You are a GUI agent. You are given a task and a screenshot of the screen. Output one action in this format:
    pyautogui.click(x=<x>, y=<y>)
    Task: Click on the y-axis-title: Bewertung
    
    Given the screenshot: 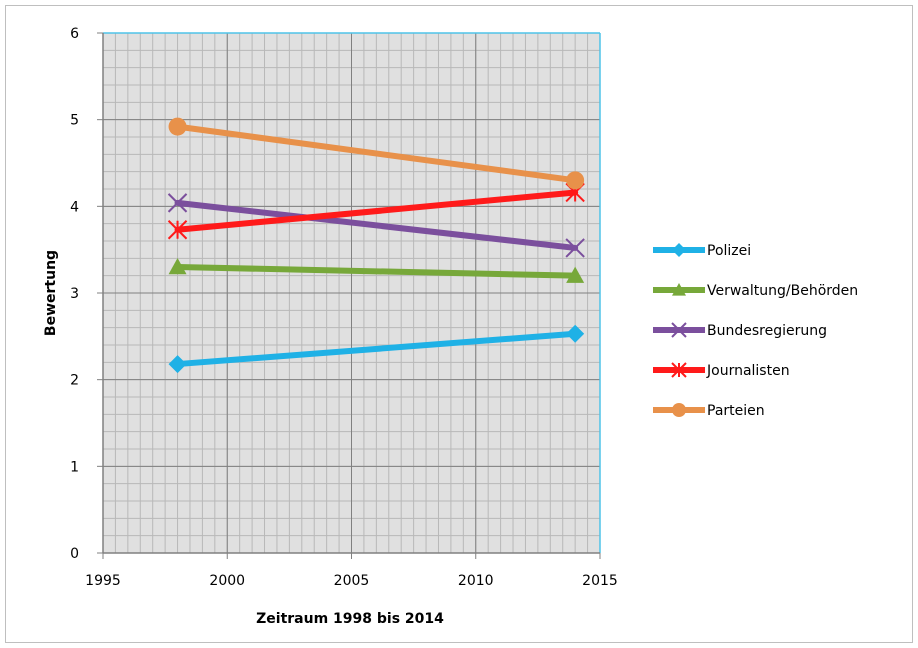 What is the action you would take?
    pyautogui.click(x=51, y=293)
    